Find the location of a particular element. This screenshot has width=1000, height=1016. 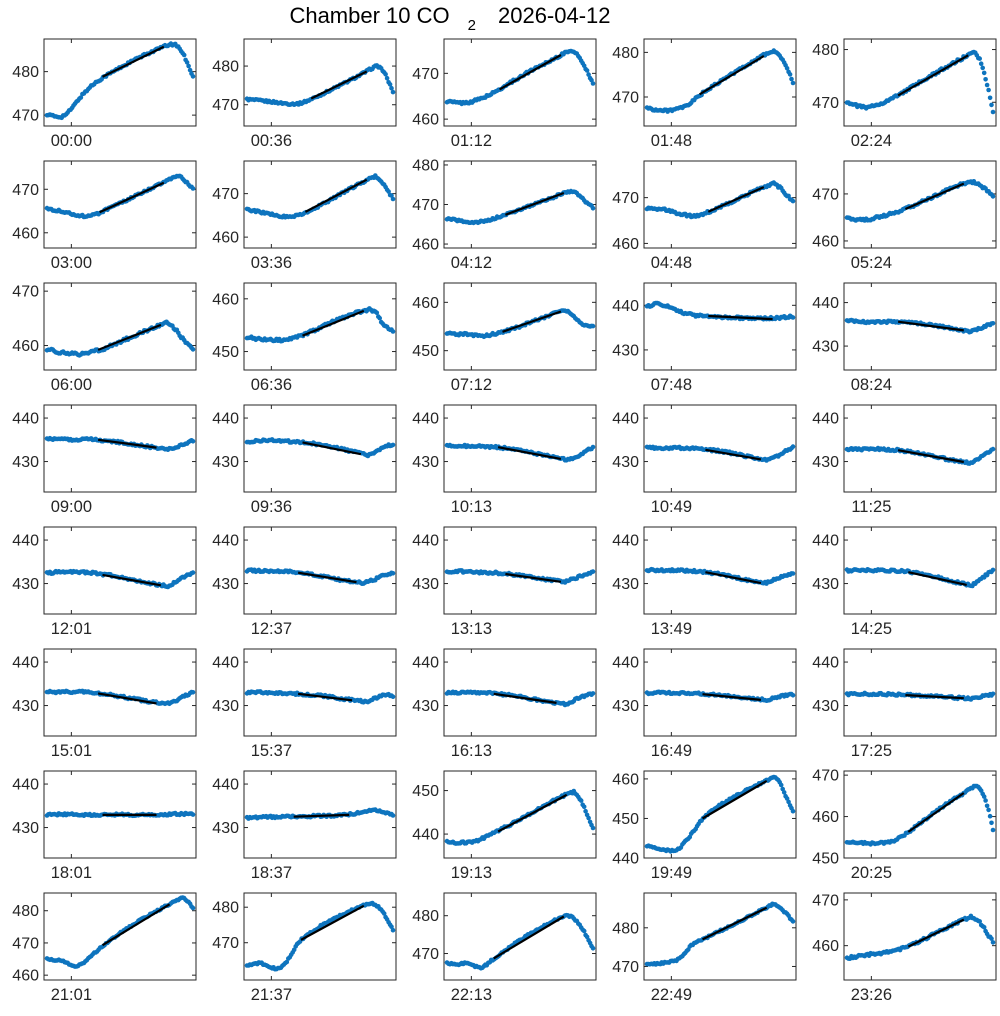

subplot-cell: 430 440 14:25 is located at coordinates (900, 584).